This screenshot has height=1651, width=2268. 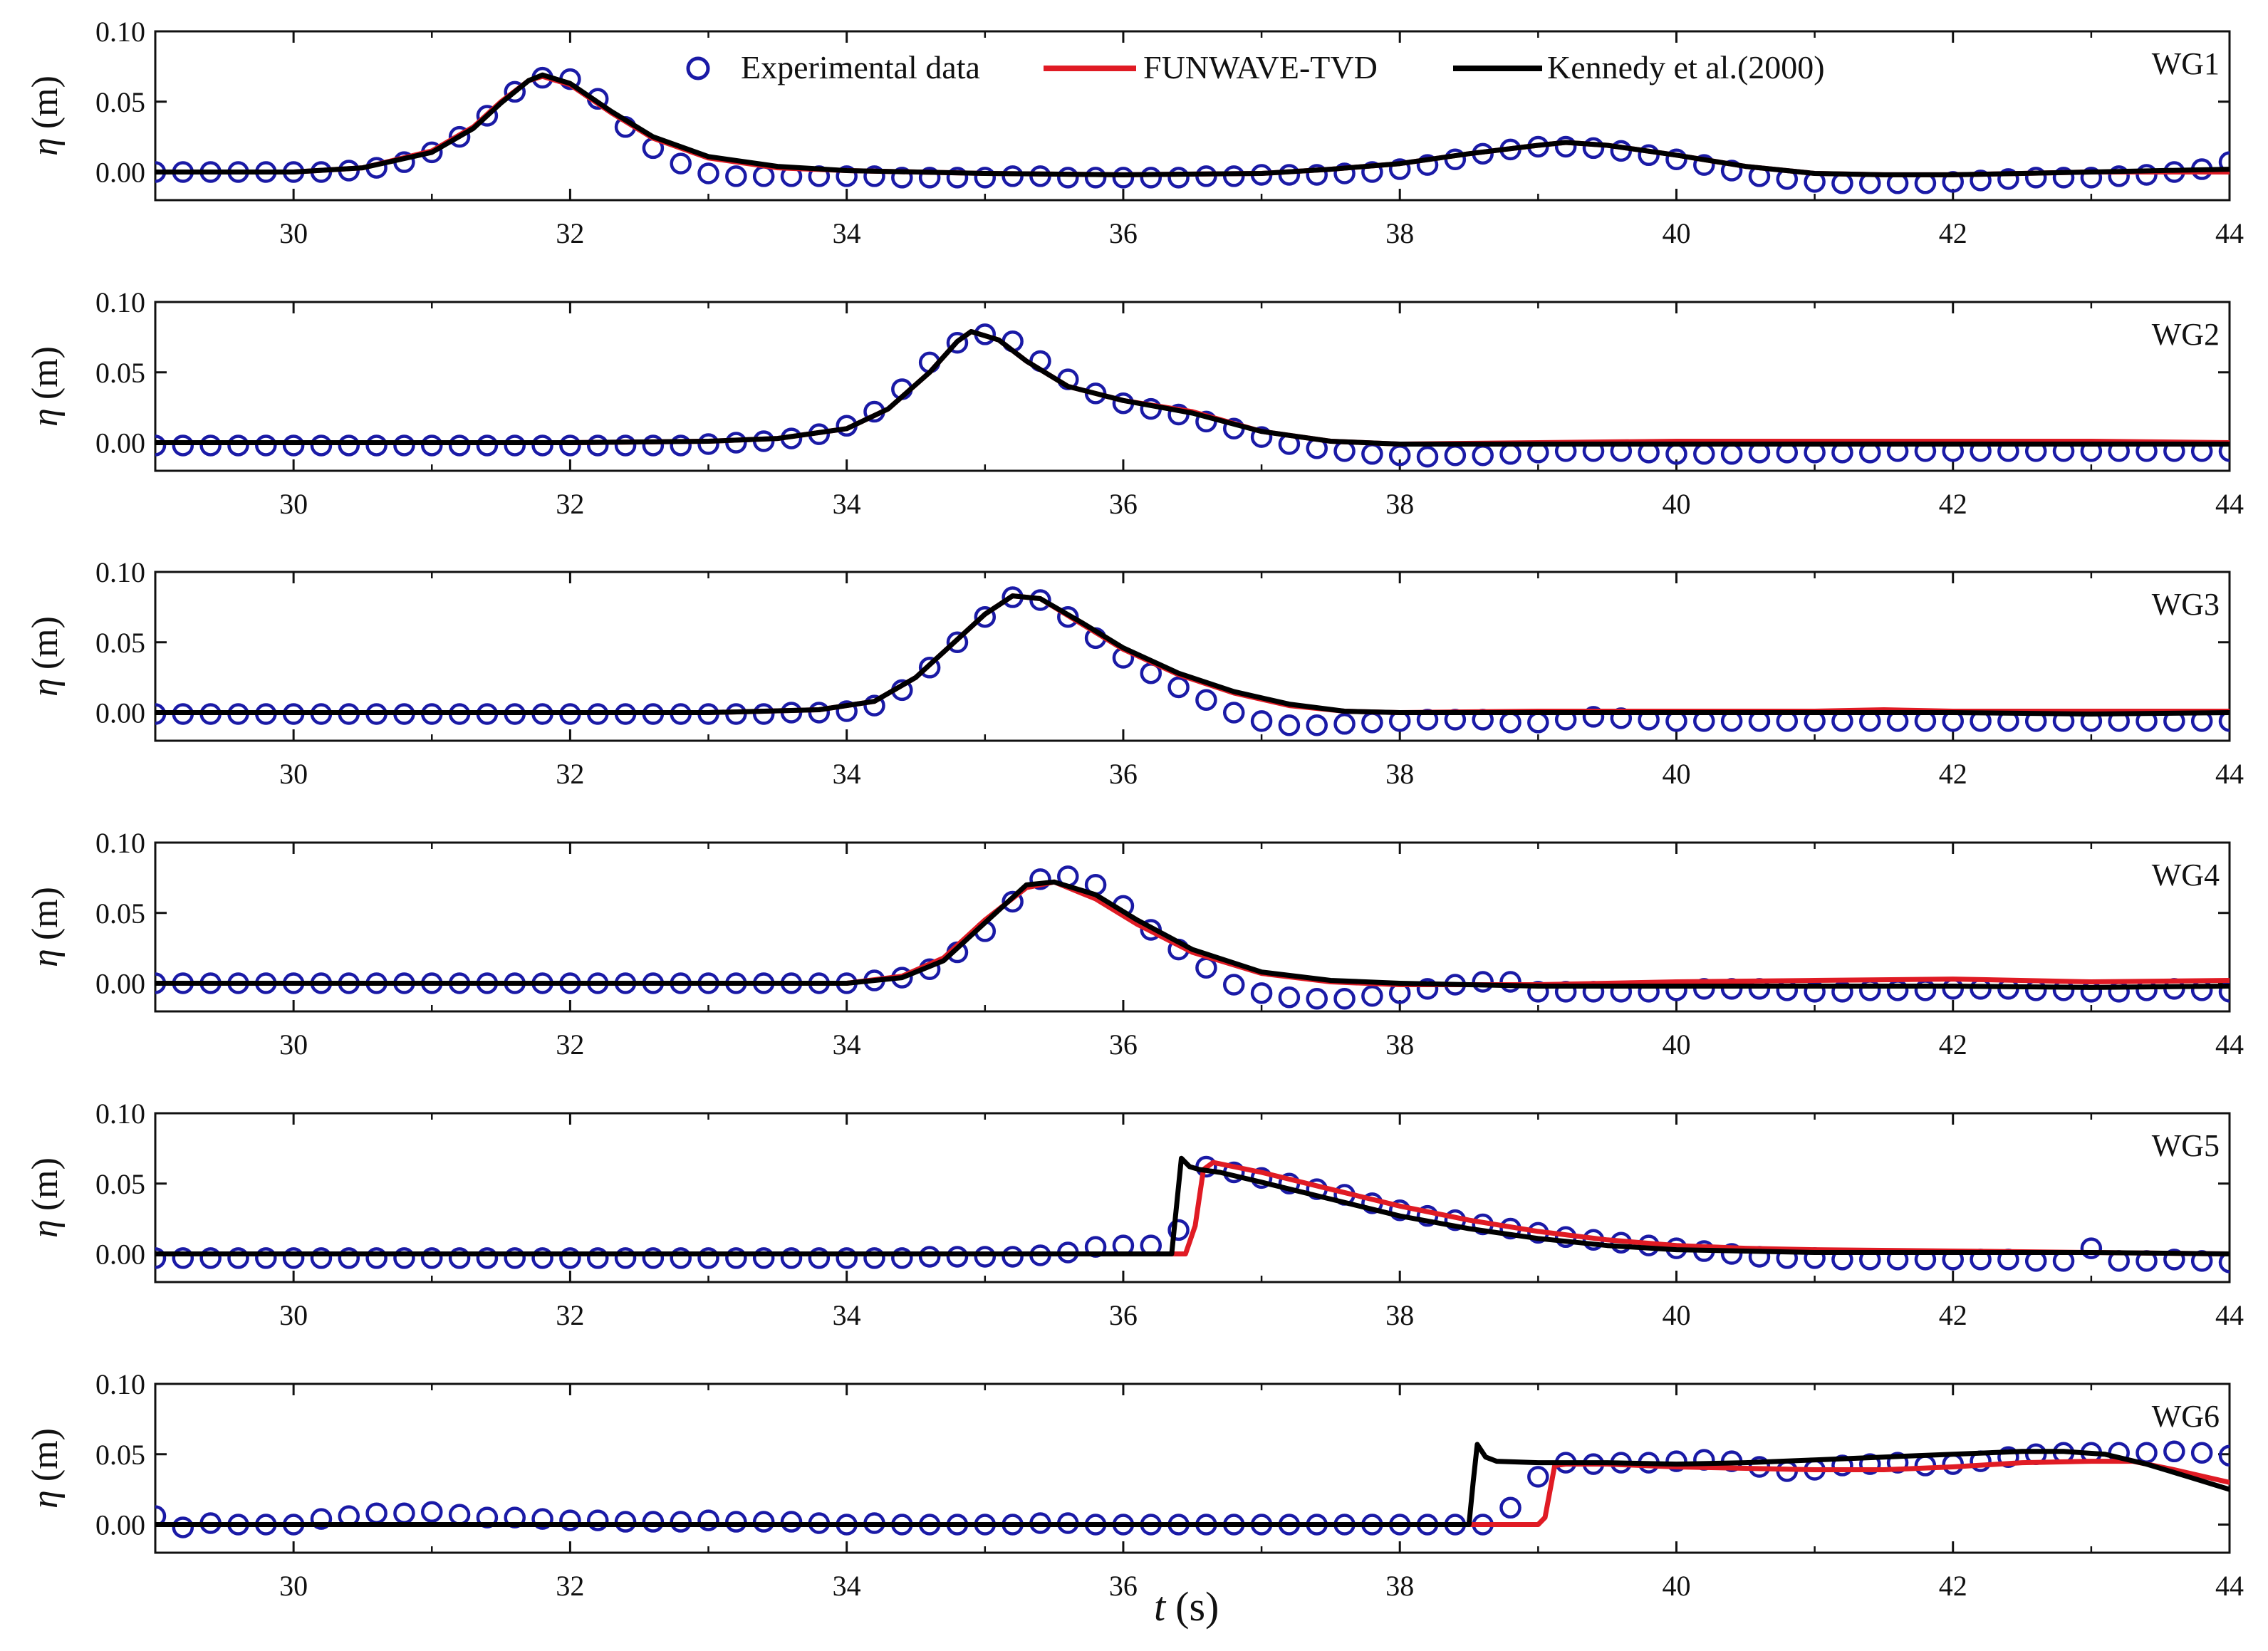 I want to click on y-tick-label: 0.00, so click(x=120, y=173).